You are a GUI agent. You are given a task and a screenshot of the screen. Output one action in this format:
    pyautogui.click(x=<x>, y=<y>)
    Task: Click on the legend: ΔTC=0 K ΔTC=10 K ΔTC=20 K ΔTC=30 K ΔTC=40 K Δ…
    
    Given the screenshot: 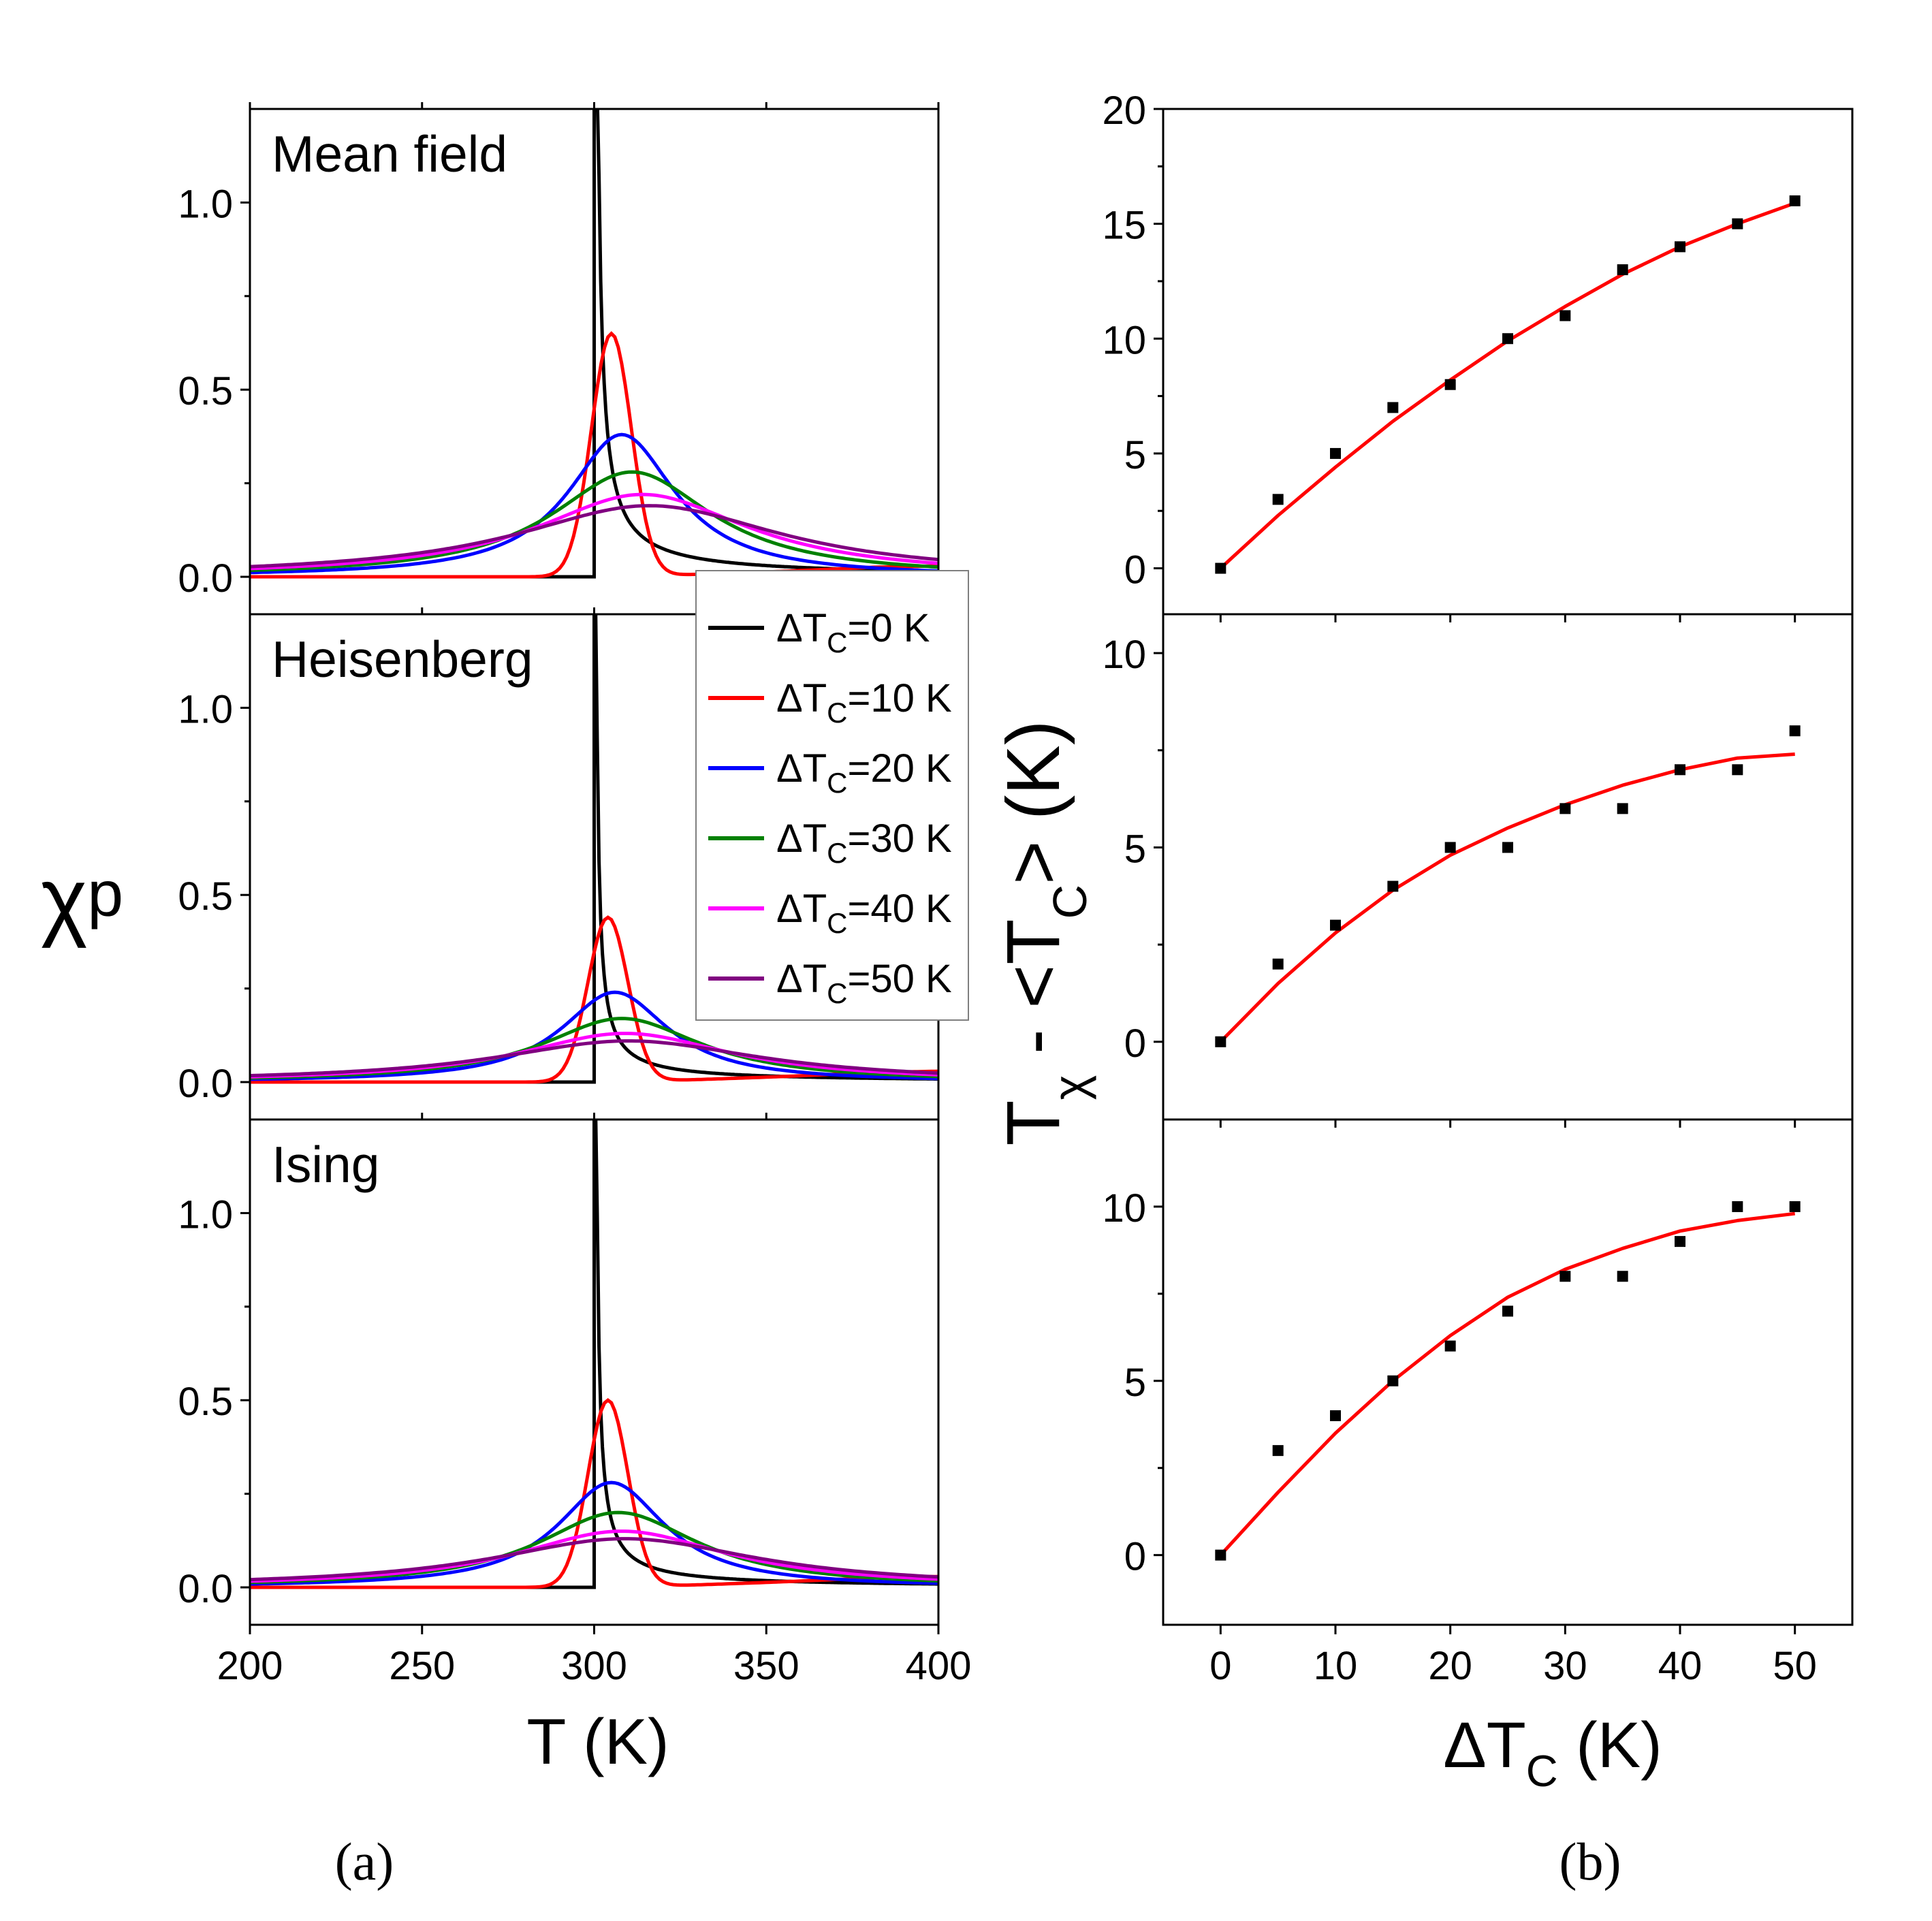 What is the action you would take?
    pyautogui.click(x=832, y=795)
    